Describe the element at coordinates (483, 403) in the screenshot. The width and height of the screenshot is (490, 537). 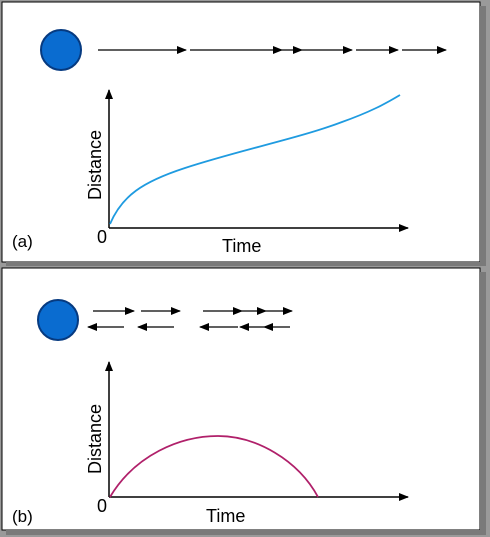
I see `panel-b-shadow-right` at that location.